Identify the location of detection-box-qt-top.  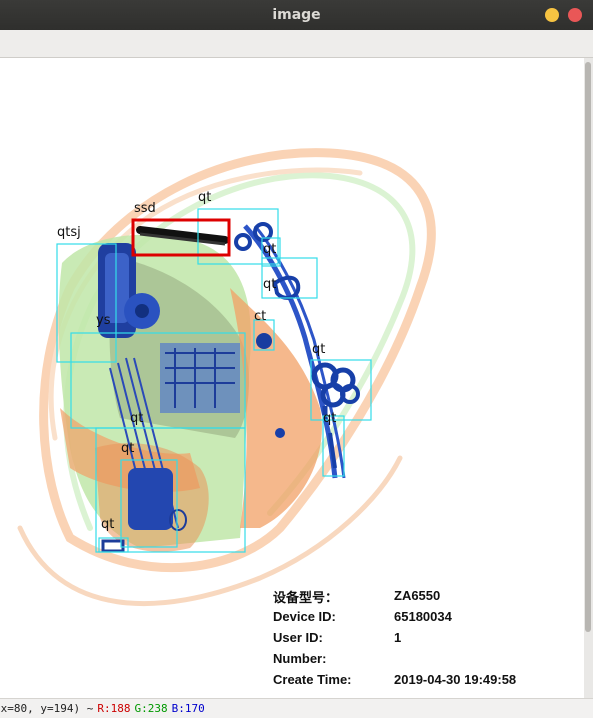
(238, 236).